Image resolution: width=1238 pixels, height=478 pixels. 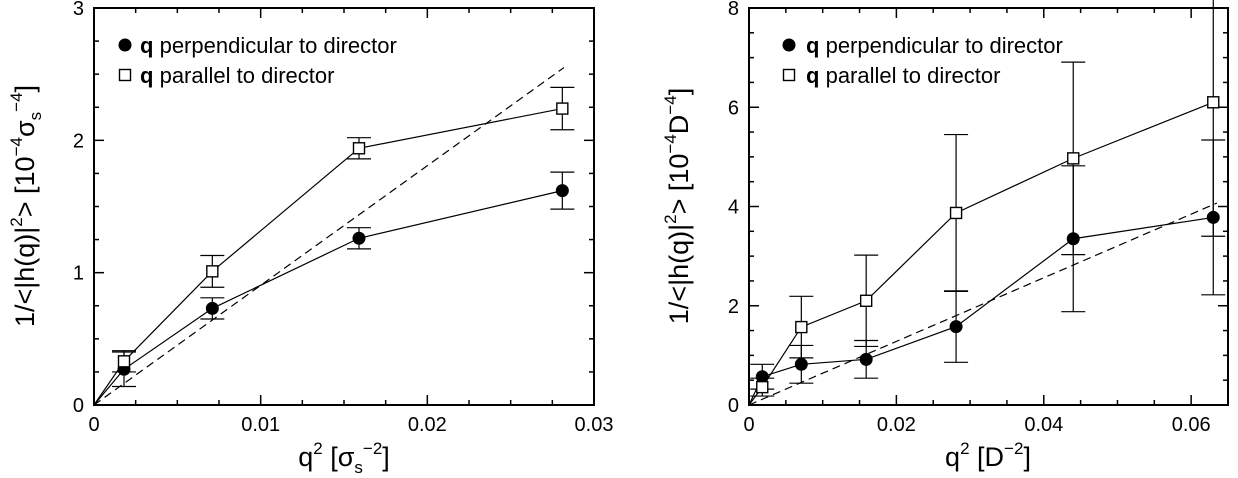 I want to click on y-tick-label: 4, so click(x=733, y=208).